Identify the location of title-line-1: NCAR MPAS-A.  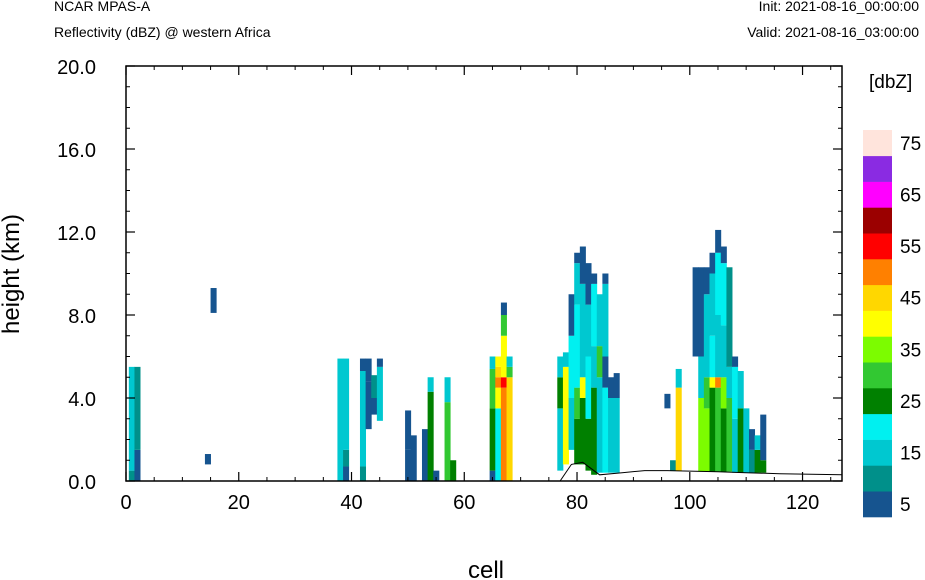
(102, 7).